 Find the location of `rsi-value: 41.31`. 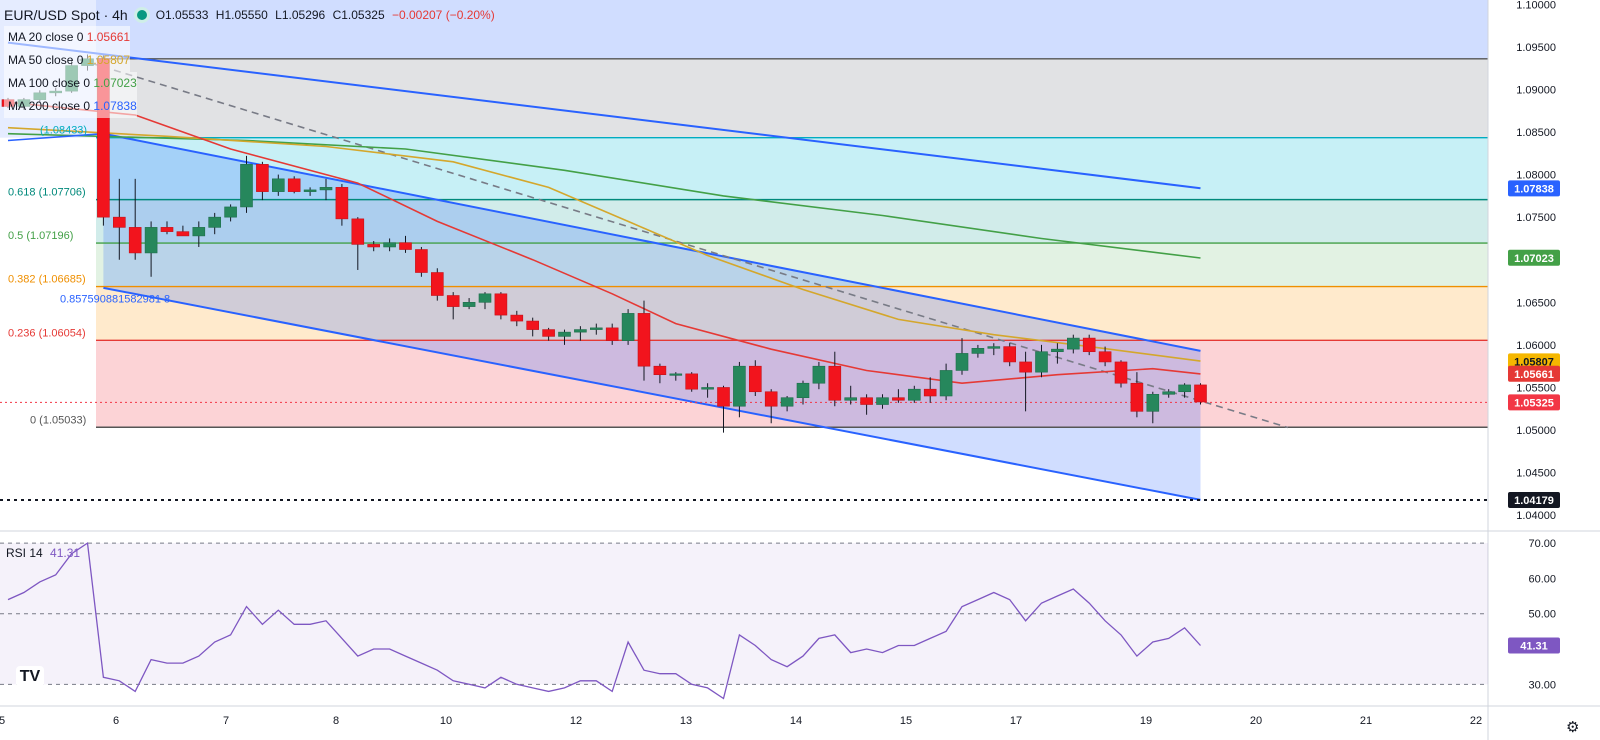

rsi-value: 41.31 is located at coordinates (65, 553).